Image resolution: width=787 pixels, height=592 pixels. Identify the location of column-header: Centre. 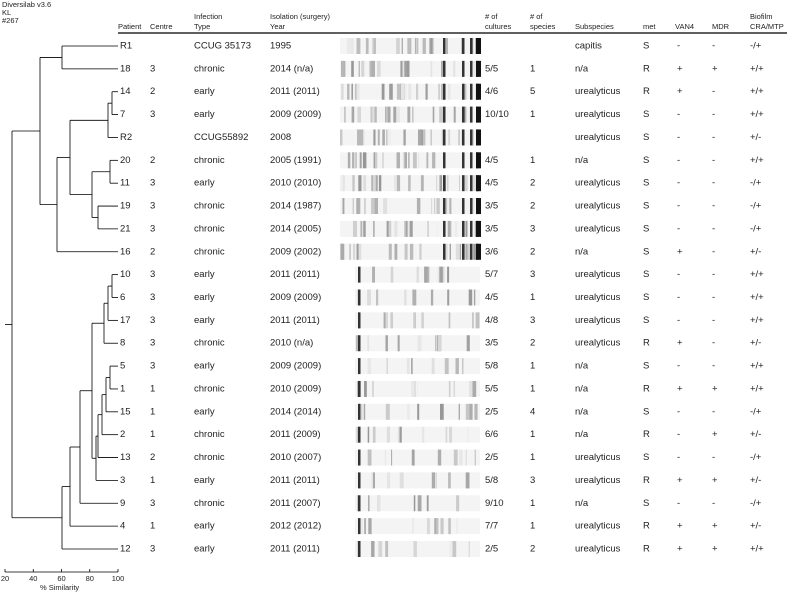
(161, 26).